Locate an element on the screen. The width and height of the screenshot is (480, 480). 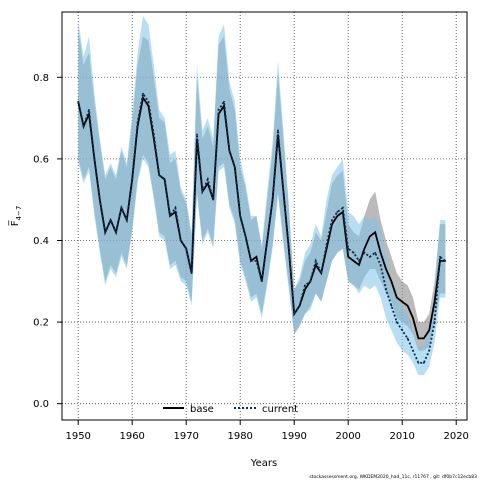
y-tick-label: 0.4 is located at coordinates (41, 241).